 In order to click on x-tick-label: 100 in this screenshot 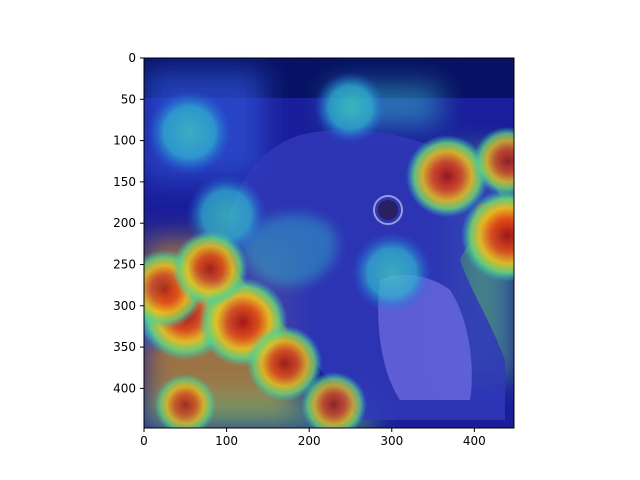, I will do `click(226, 441)`.